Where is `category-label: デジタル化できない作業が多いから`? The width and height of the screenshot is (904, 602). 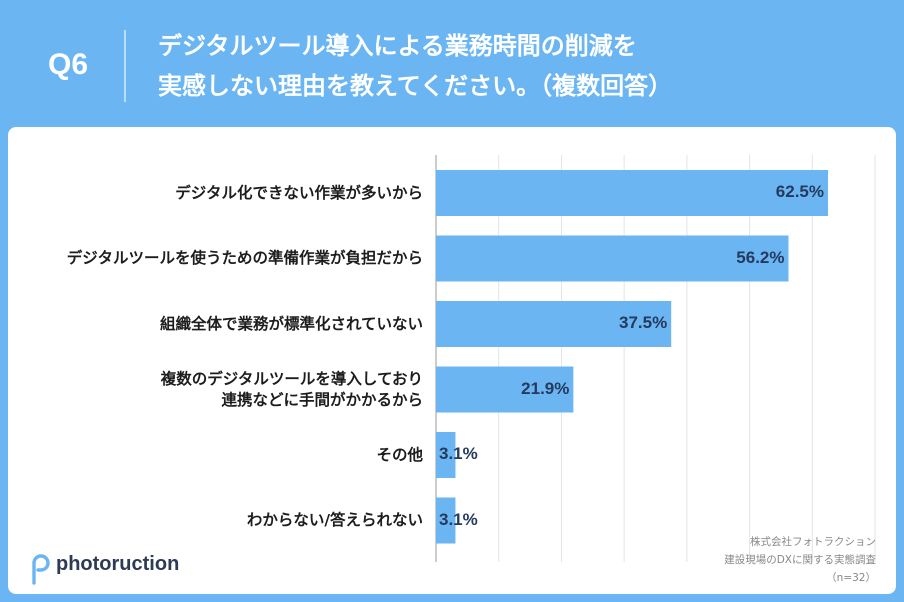 category-label: デジタル化できない作業が多いから is located at coordinates (299, 192).